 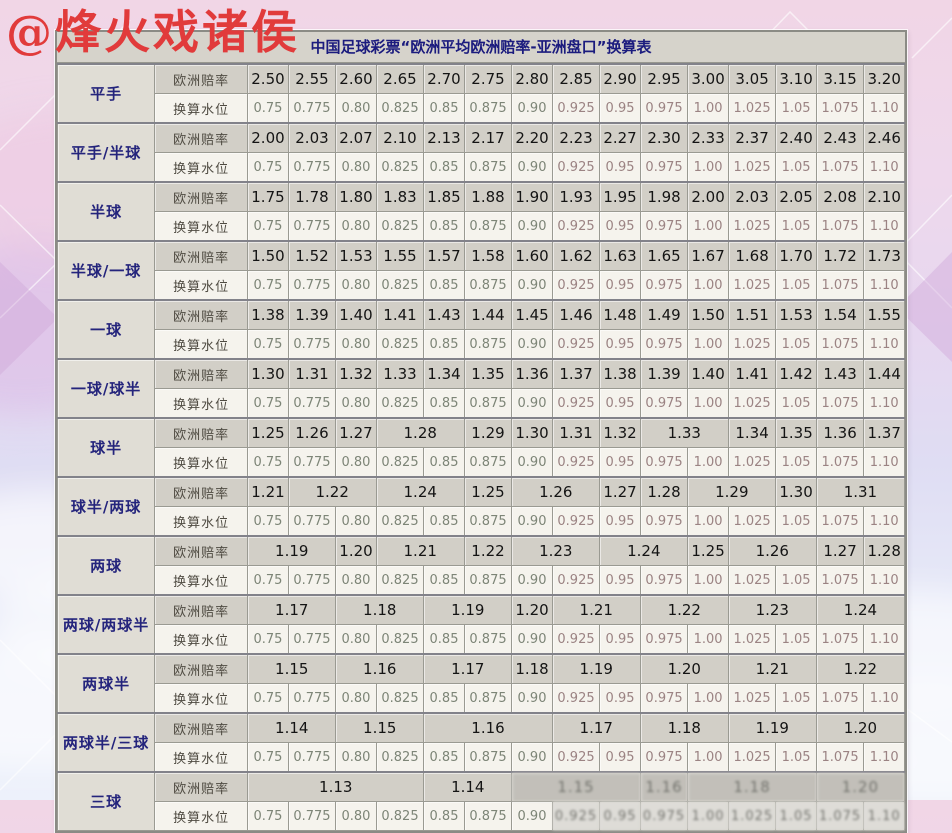 What do you see at coordinates (576, 314) in the screenshot?
I see `odds-value-cell: 1.46` at bounding box center [576, 314].